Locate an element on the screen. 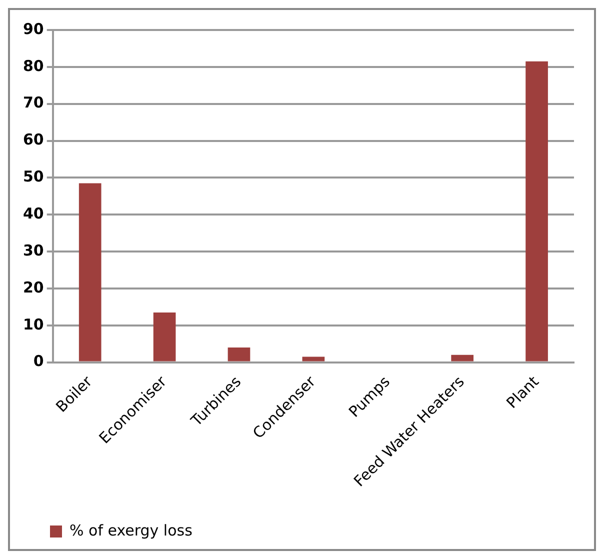 This screenshot has width=604, height=559. y-tick-label: 0 is located at coordinates (38, 361).